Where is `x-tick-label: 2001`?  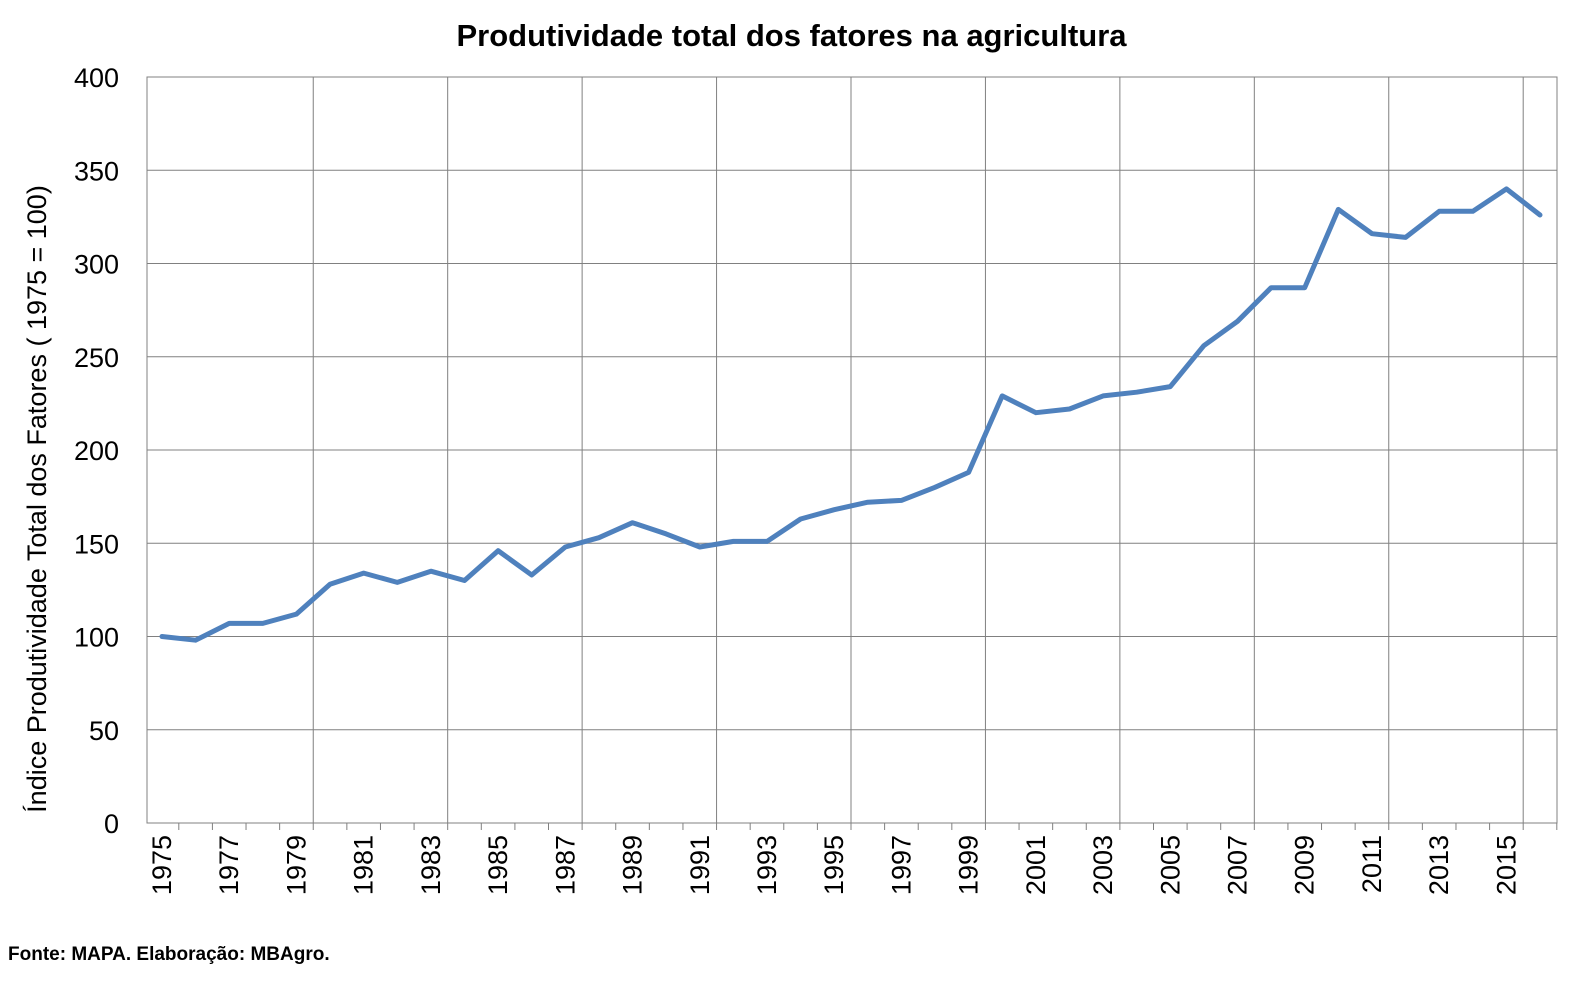 x-tick-label: 2001 is located at coordinates (1036, 865).